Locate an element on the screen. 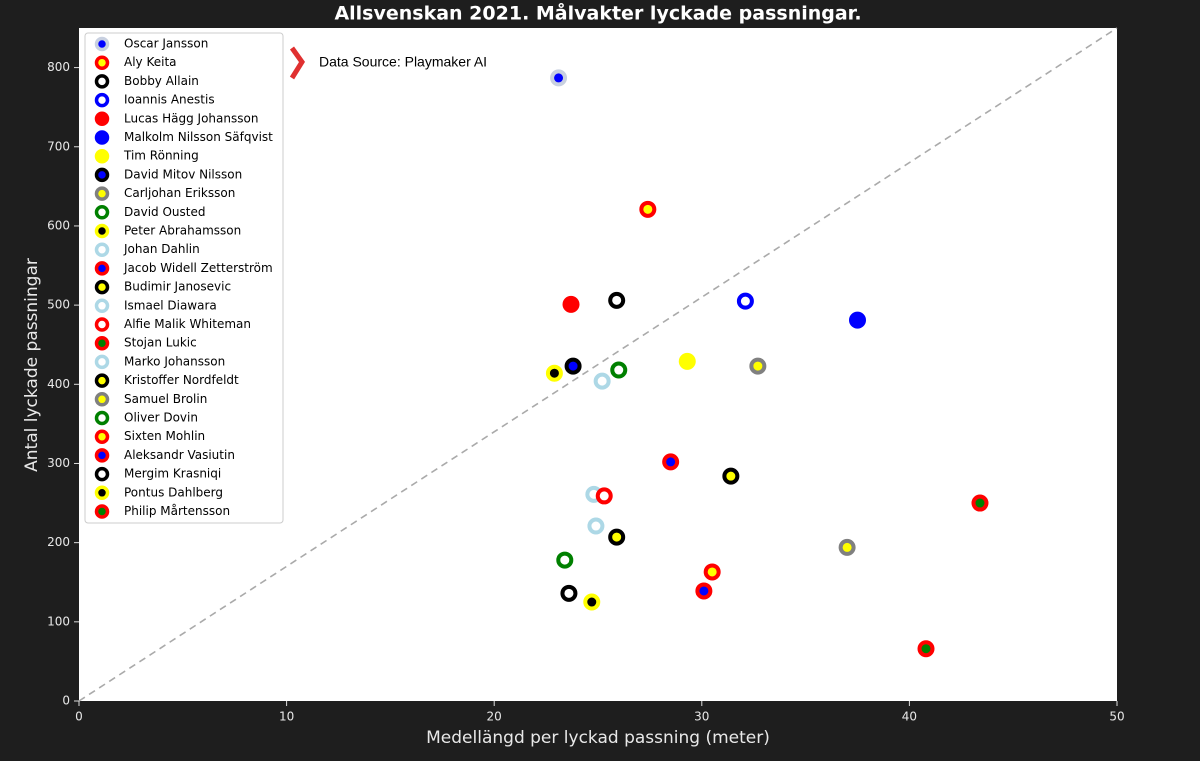 The width and height of the screenshot is (1200, 761). legend-label: Pontus Dahlberg is located at coordinates (173, 492).